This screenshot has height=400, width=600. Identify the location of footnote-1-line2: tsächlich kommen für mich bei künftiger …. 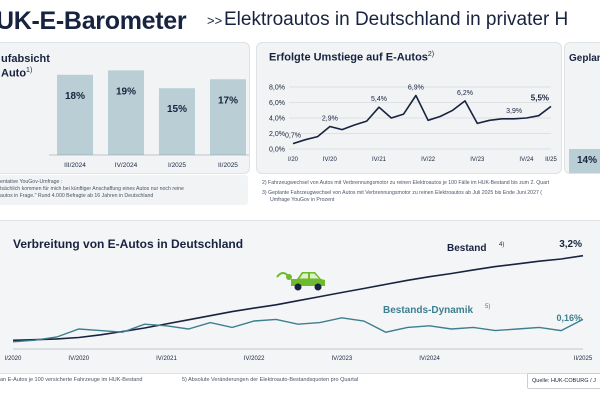
(92, 189).